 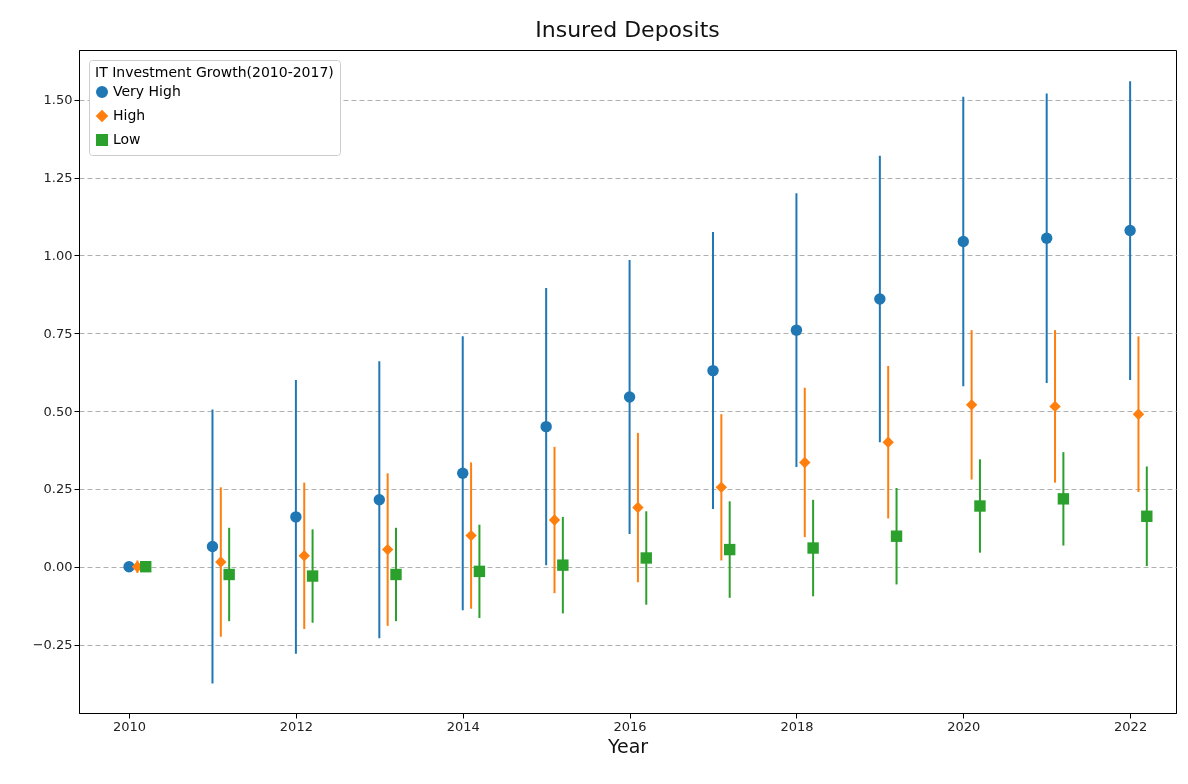 What do you see at coordinates (129, 115) in the screenshot?
I see `legend-label: High` at bounding box center [129, 115].